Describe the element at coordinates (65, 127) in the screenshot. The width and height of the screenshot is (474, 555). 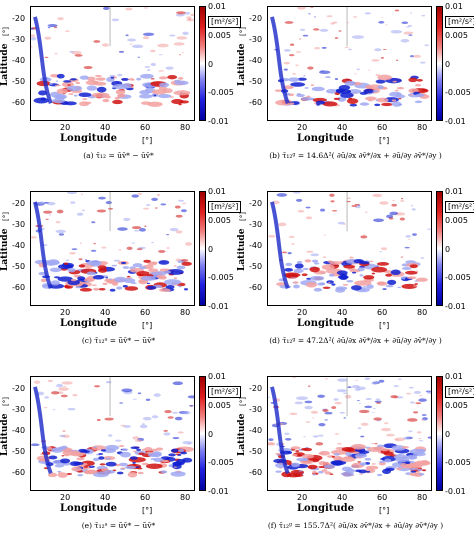
I see `x-tick-label: 20` at that location.